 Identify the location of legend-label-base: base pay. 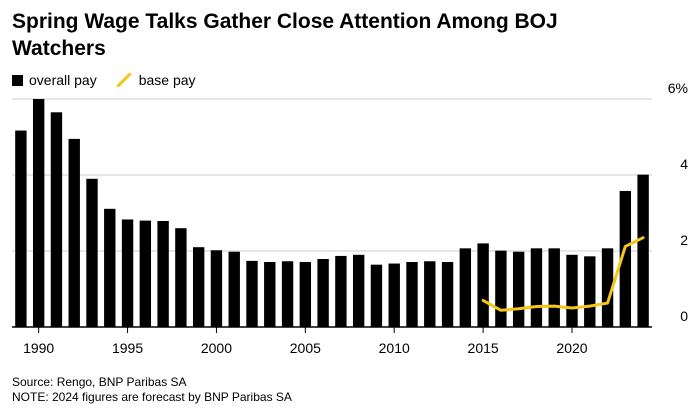
(167, 80).